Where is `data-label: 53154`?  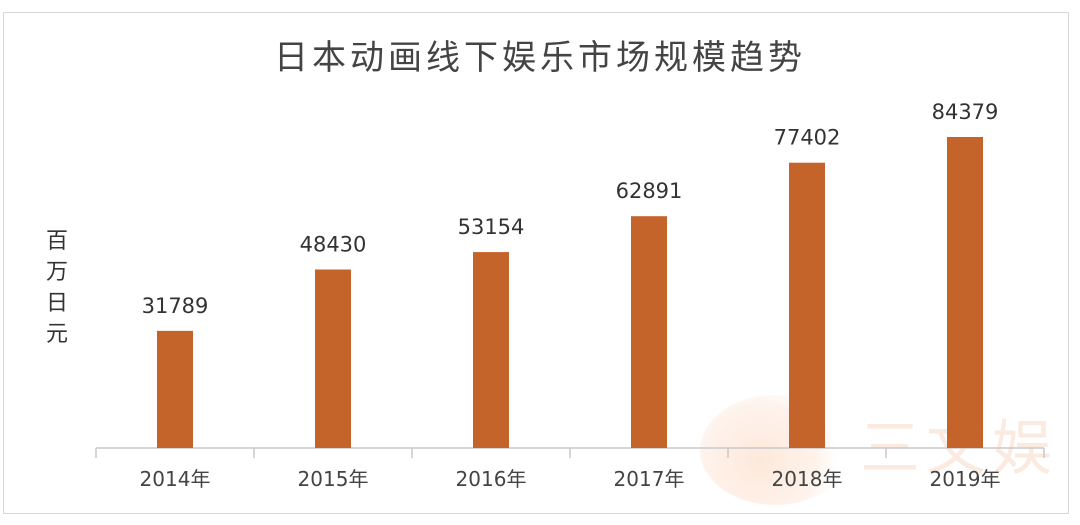
data-label: 53154 is located at coordinates (491, 227).